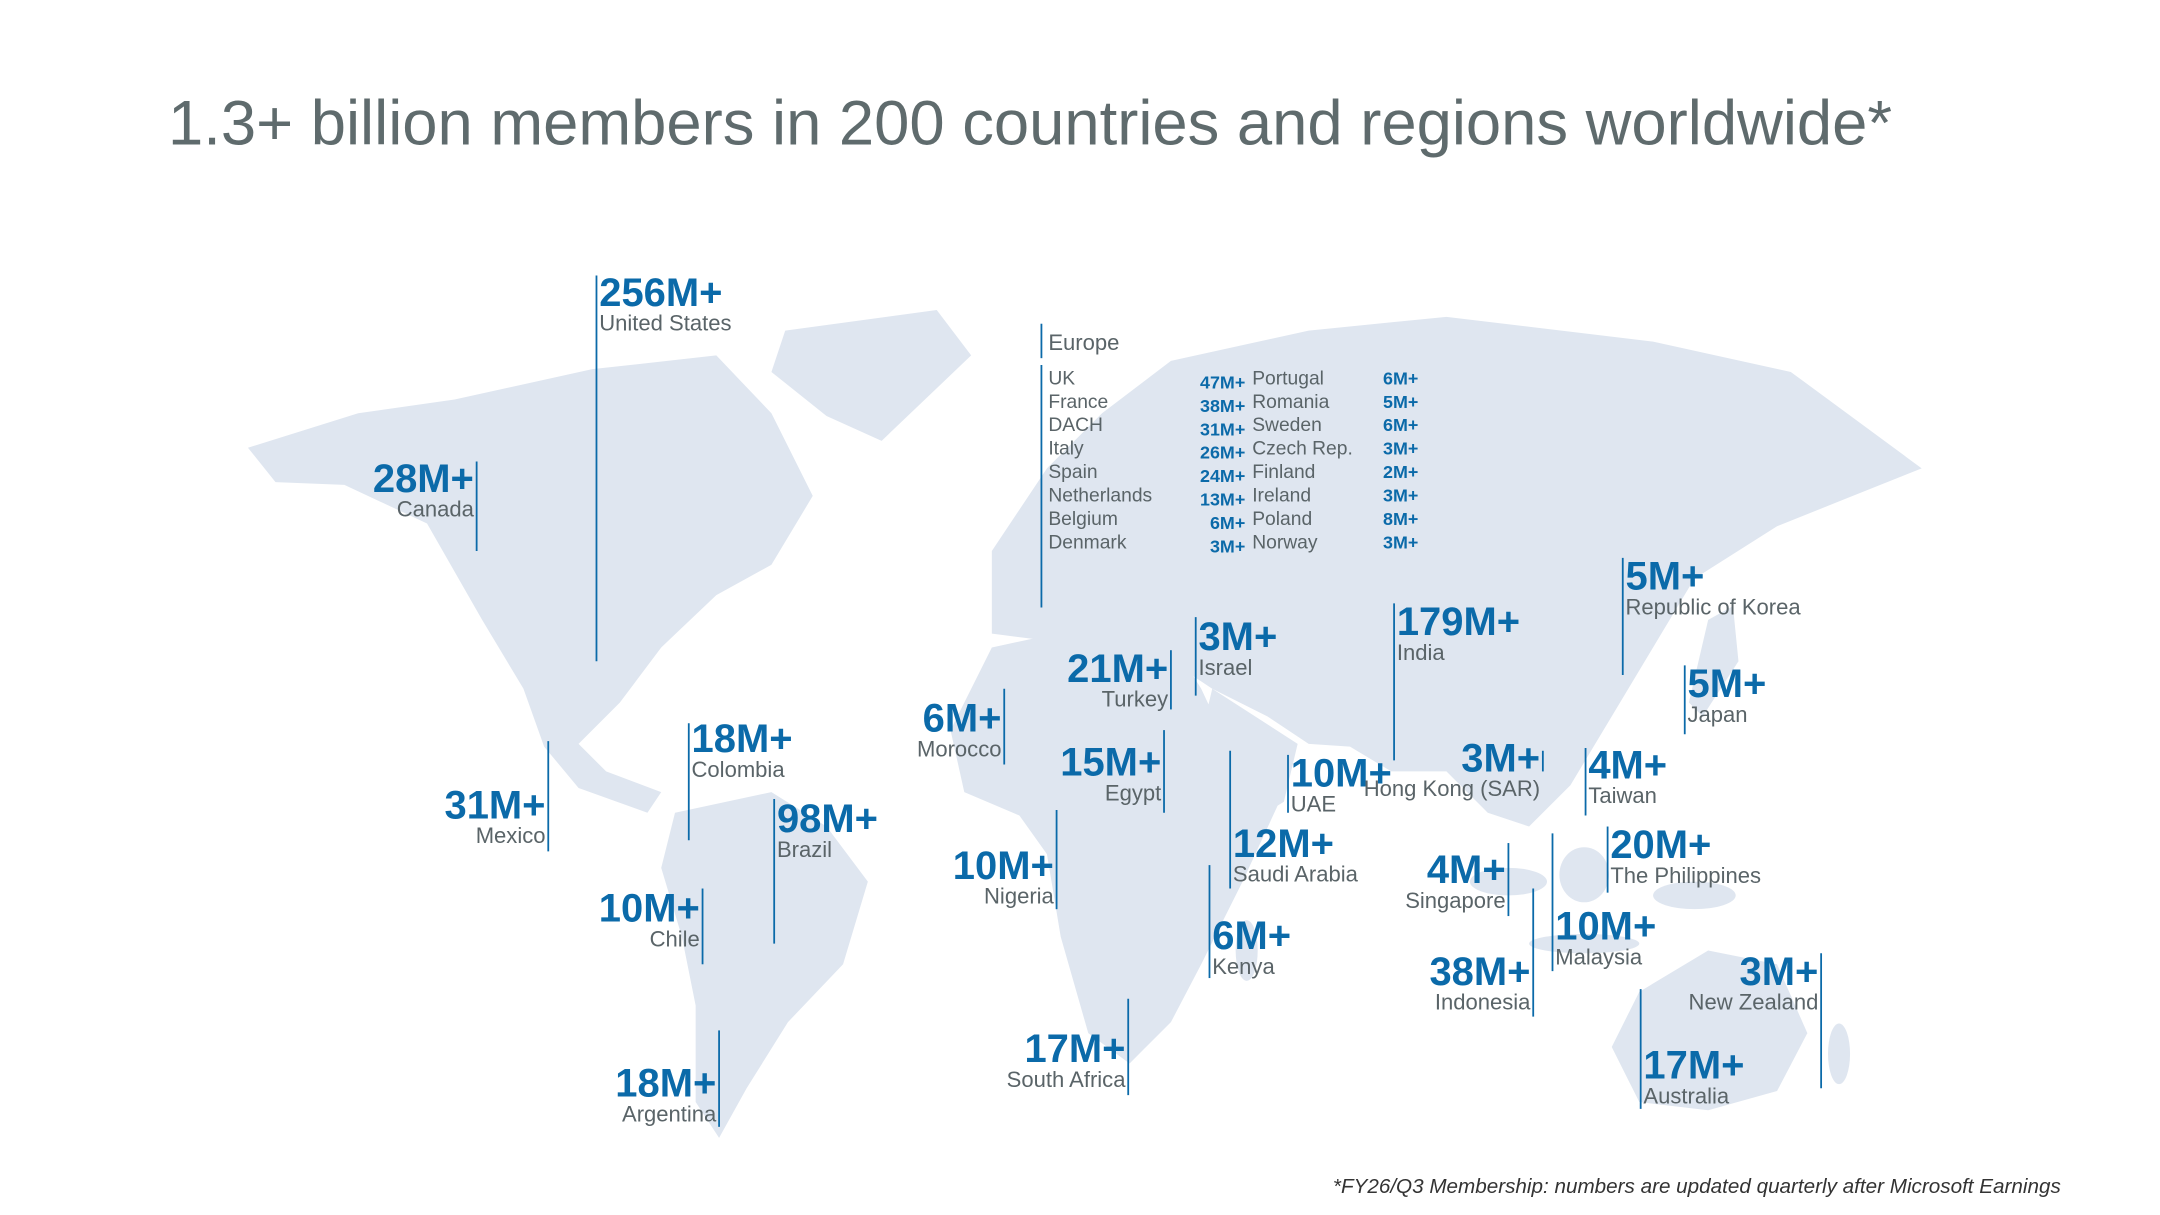 The image size is (2160, 1215). What do you see at coordinates (1452, 788) in the screenshot?
I see `region-name: Hong Kong (SAR)` at bounding box center [1452, 788].